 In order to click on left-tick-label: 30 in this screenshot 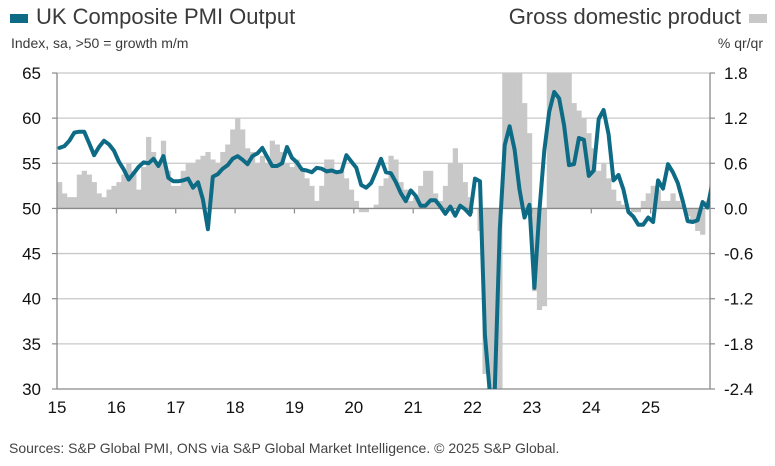, I will do `click(31, 389)`.